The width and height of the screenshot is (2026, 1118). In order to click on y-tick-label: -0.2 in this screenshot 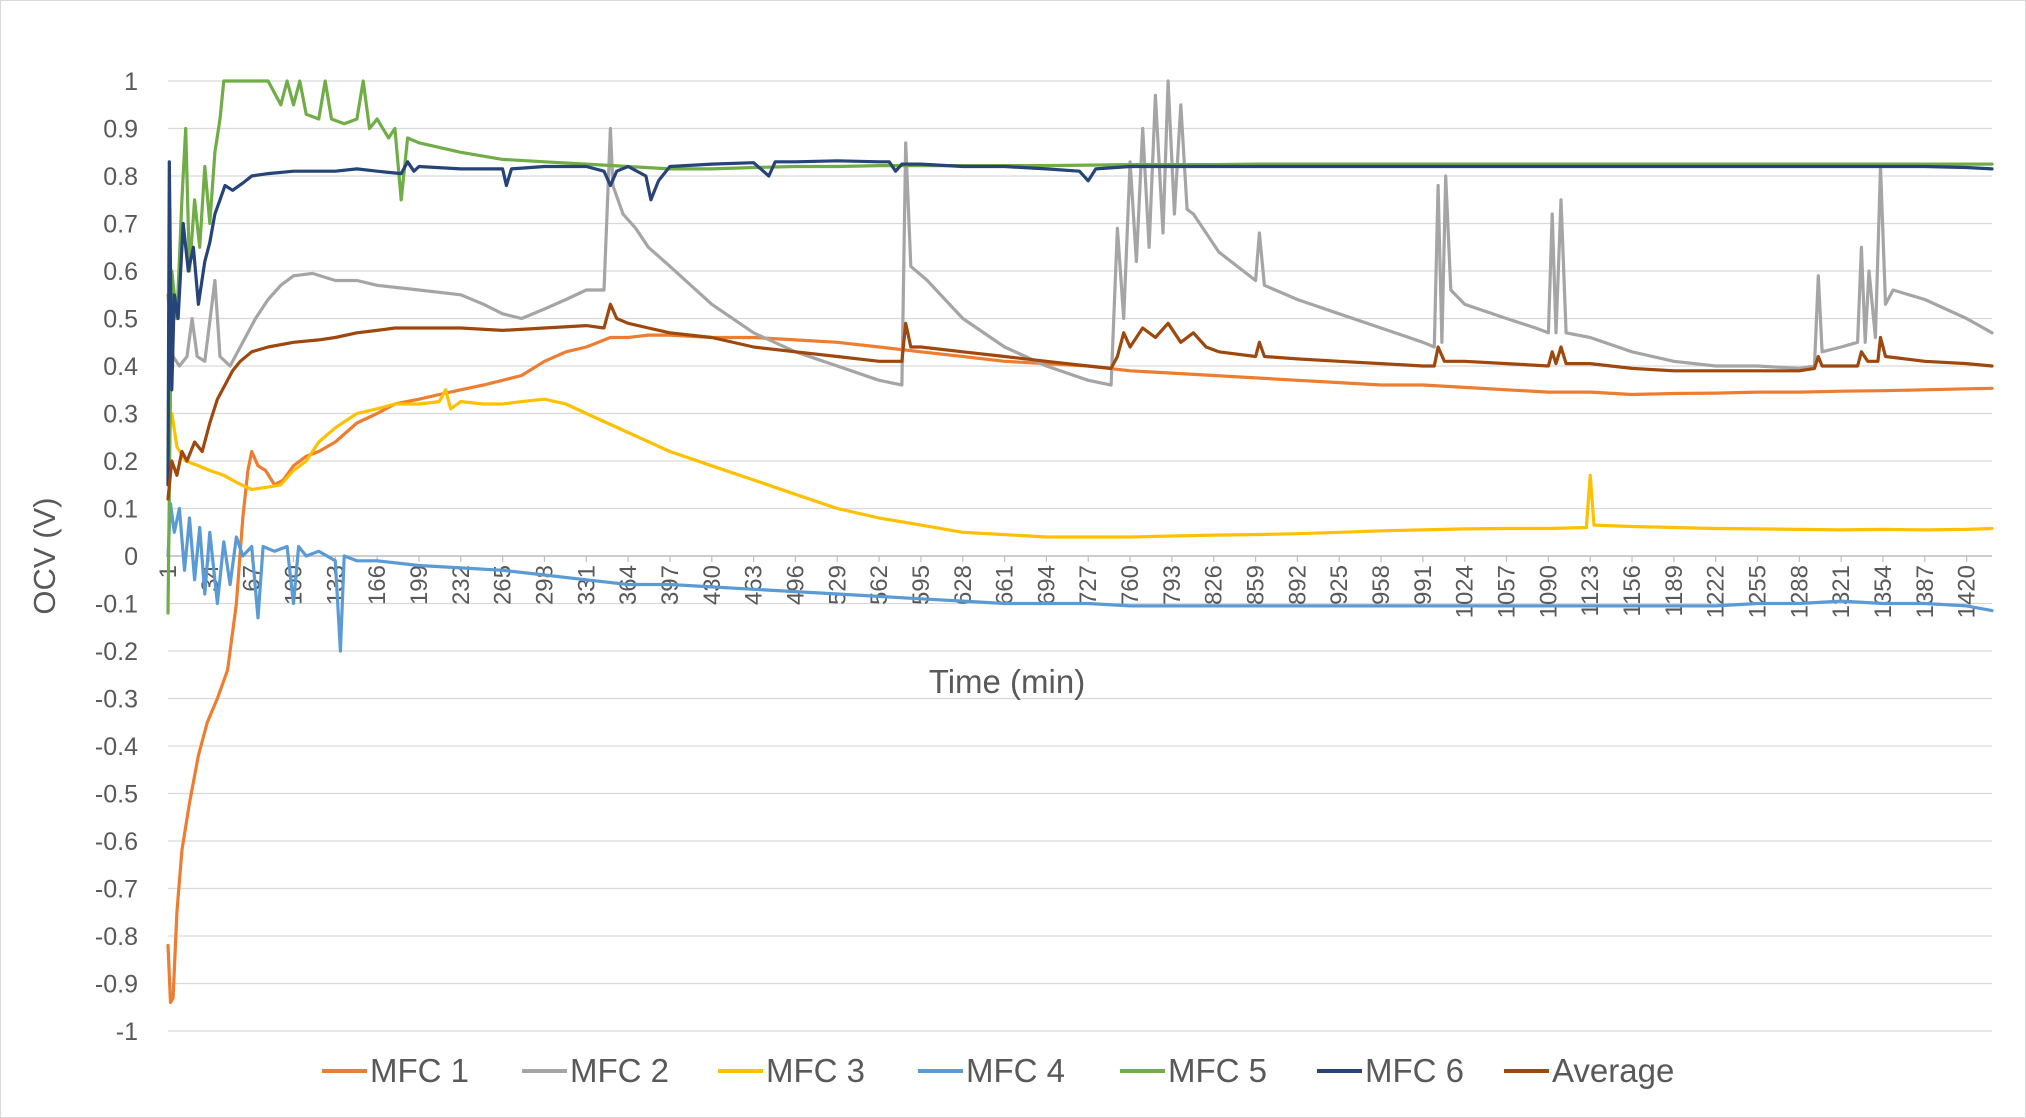, I will do `click(116, 652)`.